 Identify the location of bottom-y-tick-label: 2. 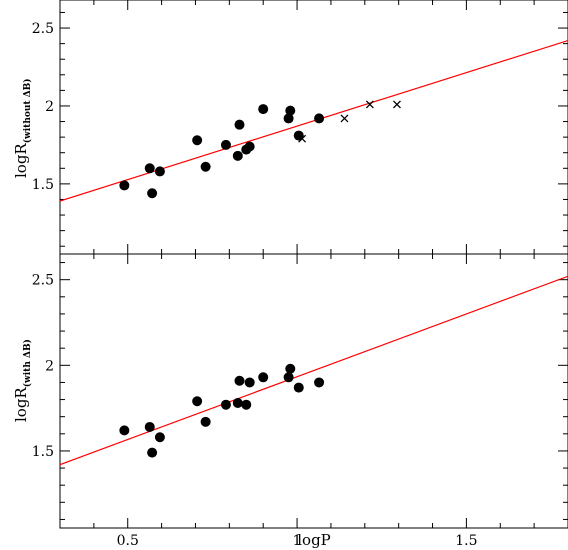
(49, 366).